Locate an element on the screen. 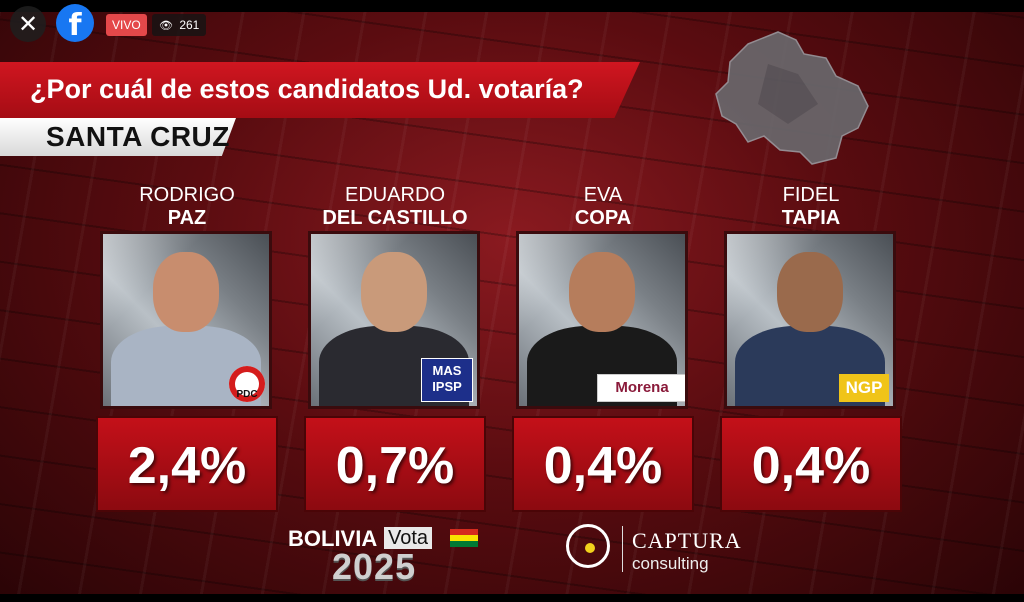 This screenshot has width=1024, height=602. candidate-first-name: EDUARDO is located at coordinates (394, 195).